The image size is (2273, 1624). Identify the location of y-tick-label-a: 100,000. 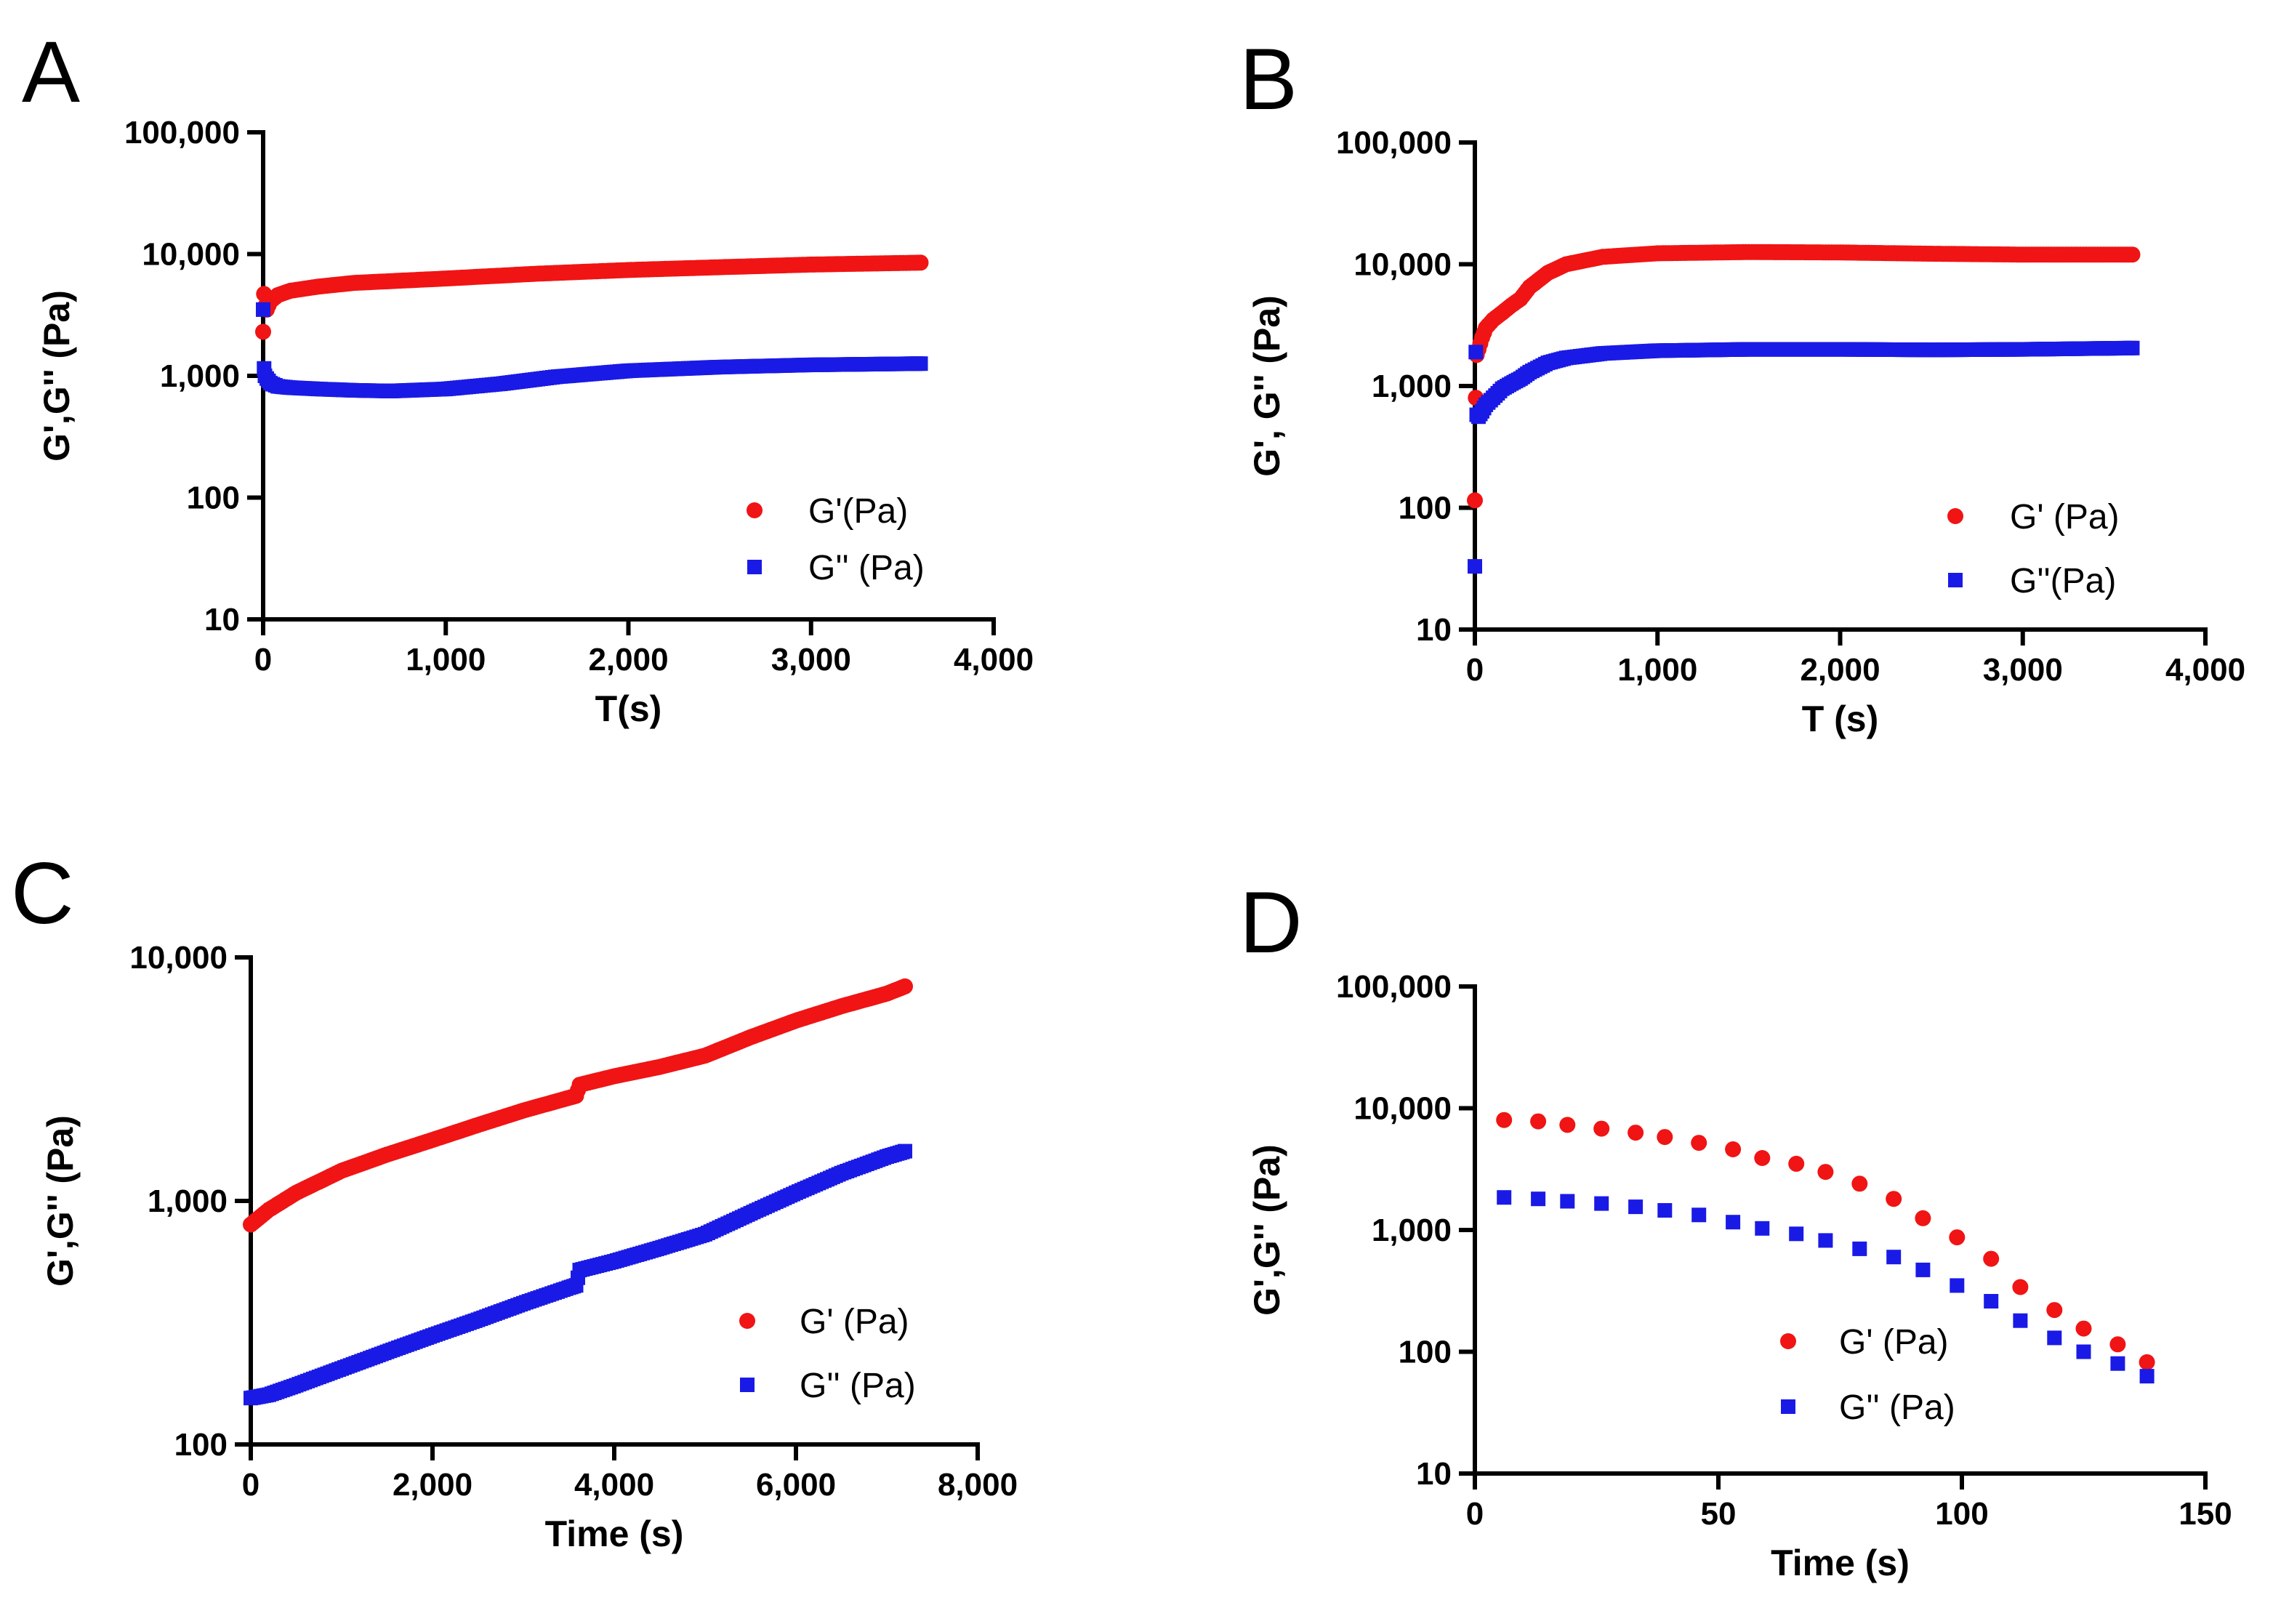
(182, 132).